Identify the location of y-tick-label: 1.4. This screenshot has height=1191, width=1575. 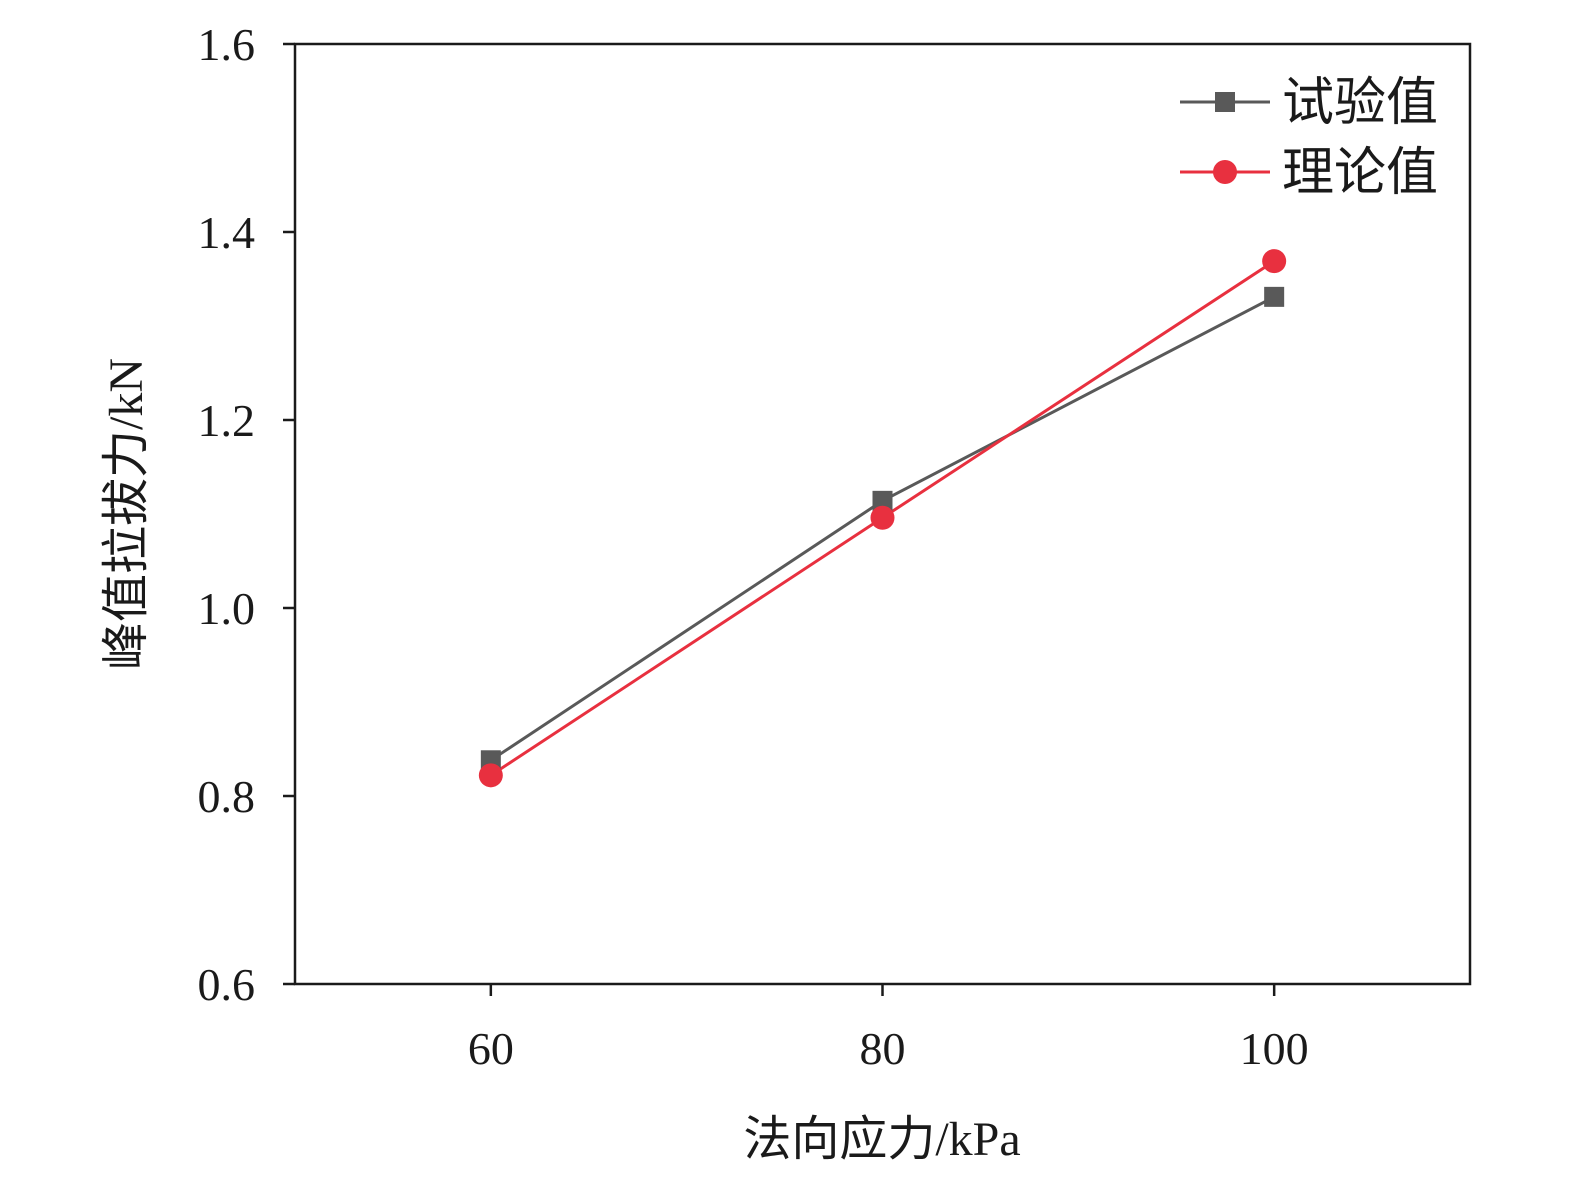
(227, 232).